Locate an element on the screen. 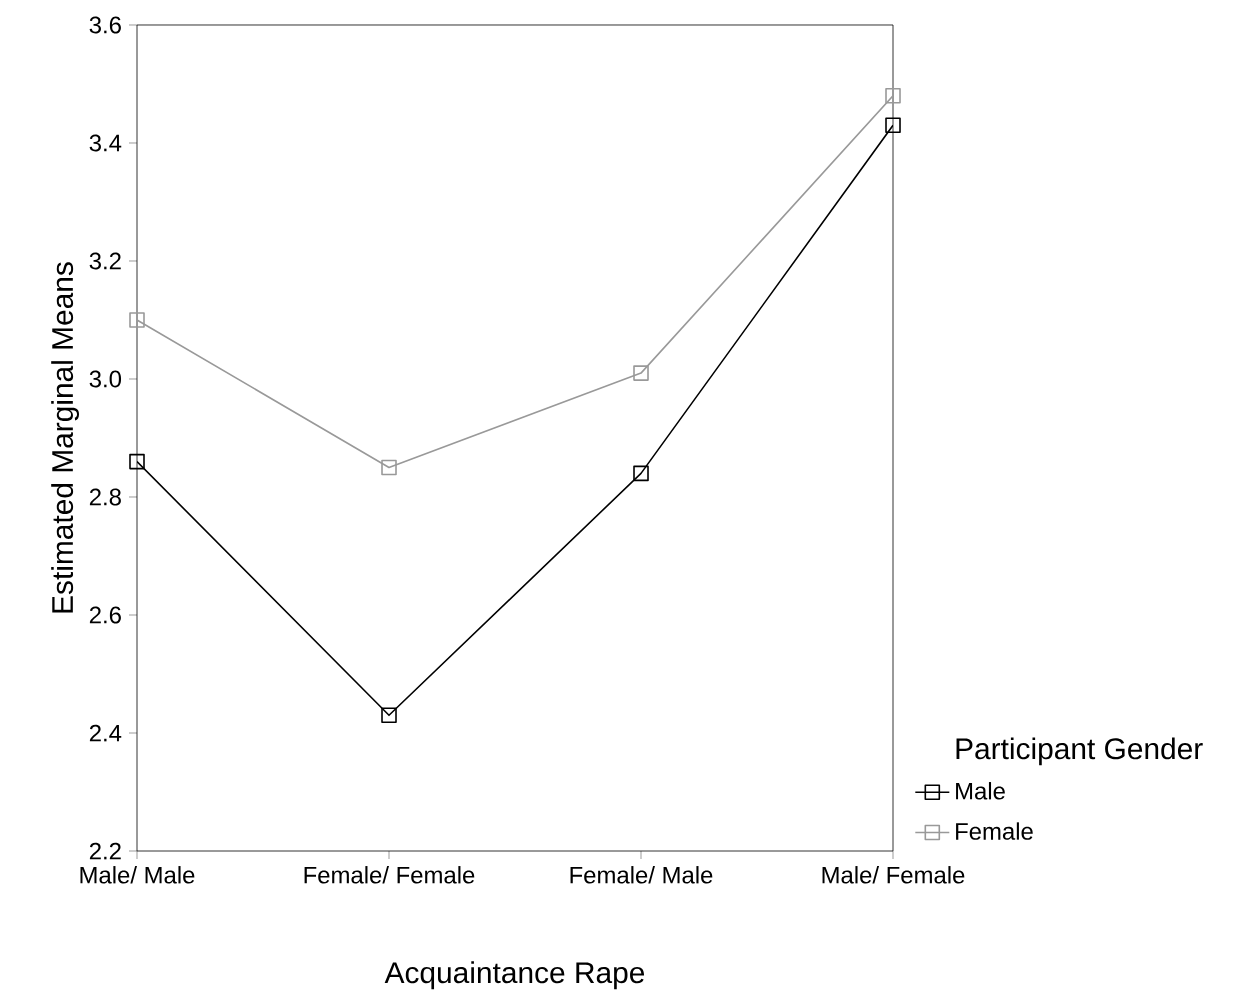 This screenshot has width=1234, height=999. y-tick-label: 3.2 is located at coordinates (105, 261).